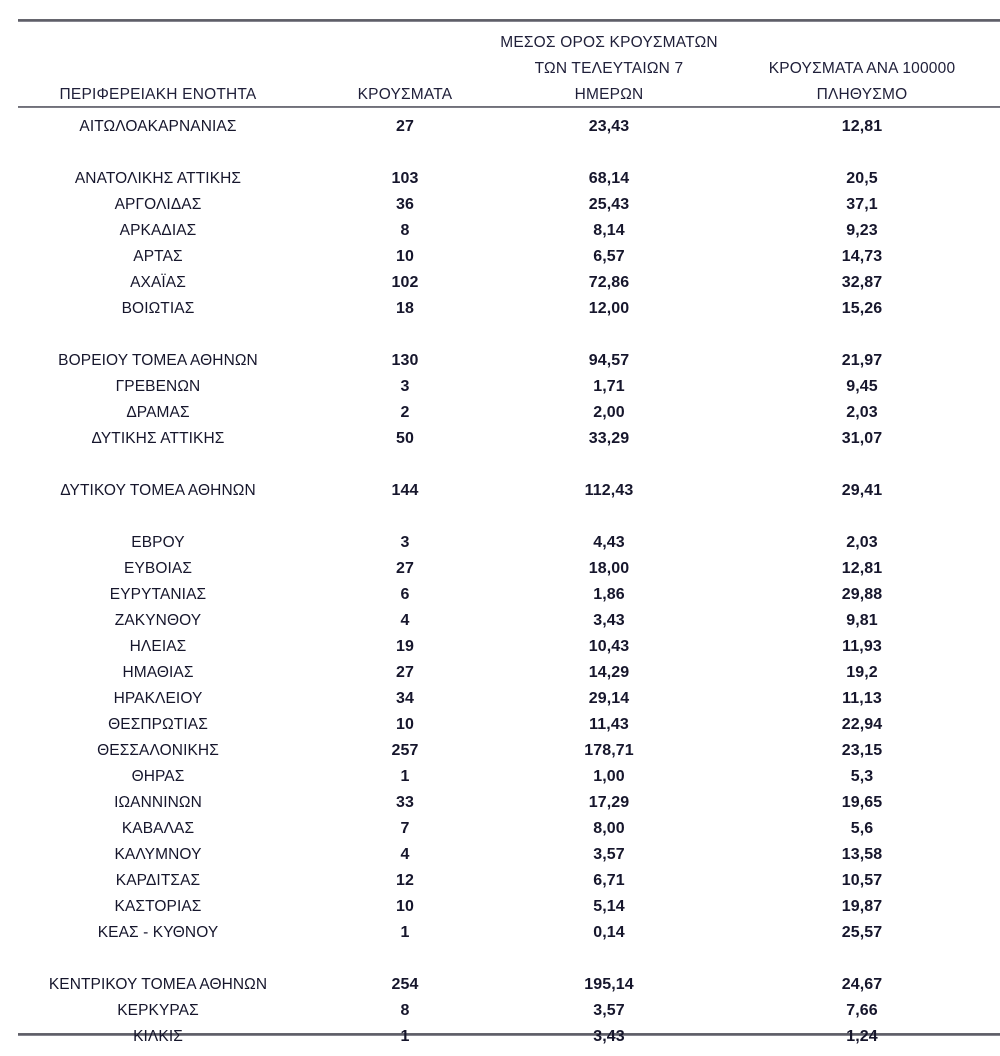  I want to click on table-row: ΗΜΑΘΙΑΣ 27 14,29 19,2, so click(500, 673).